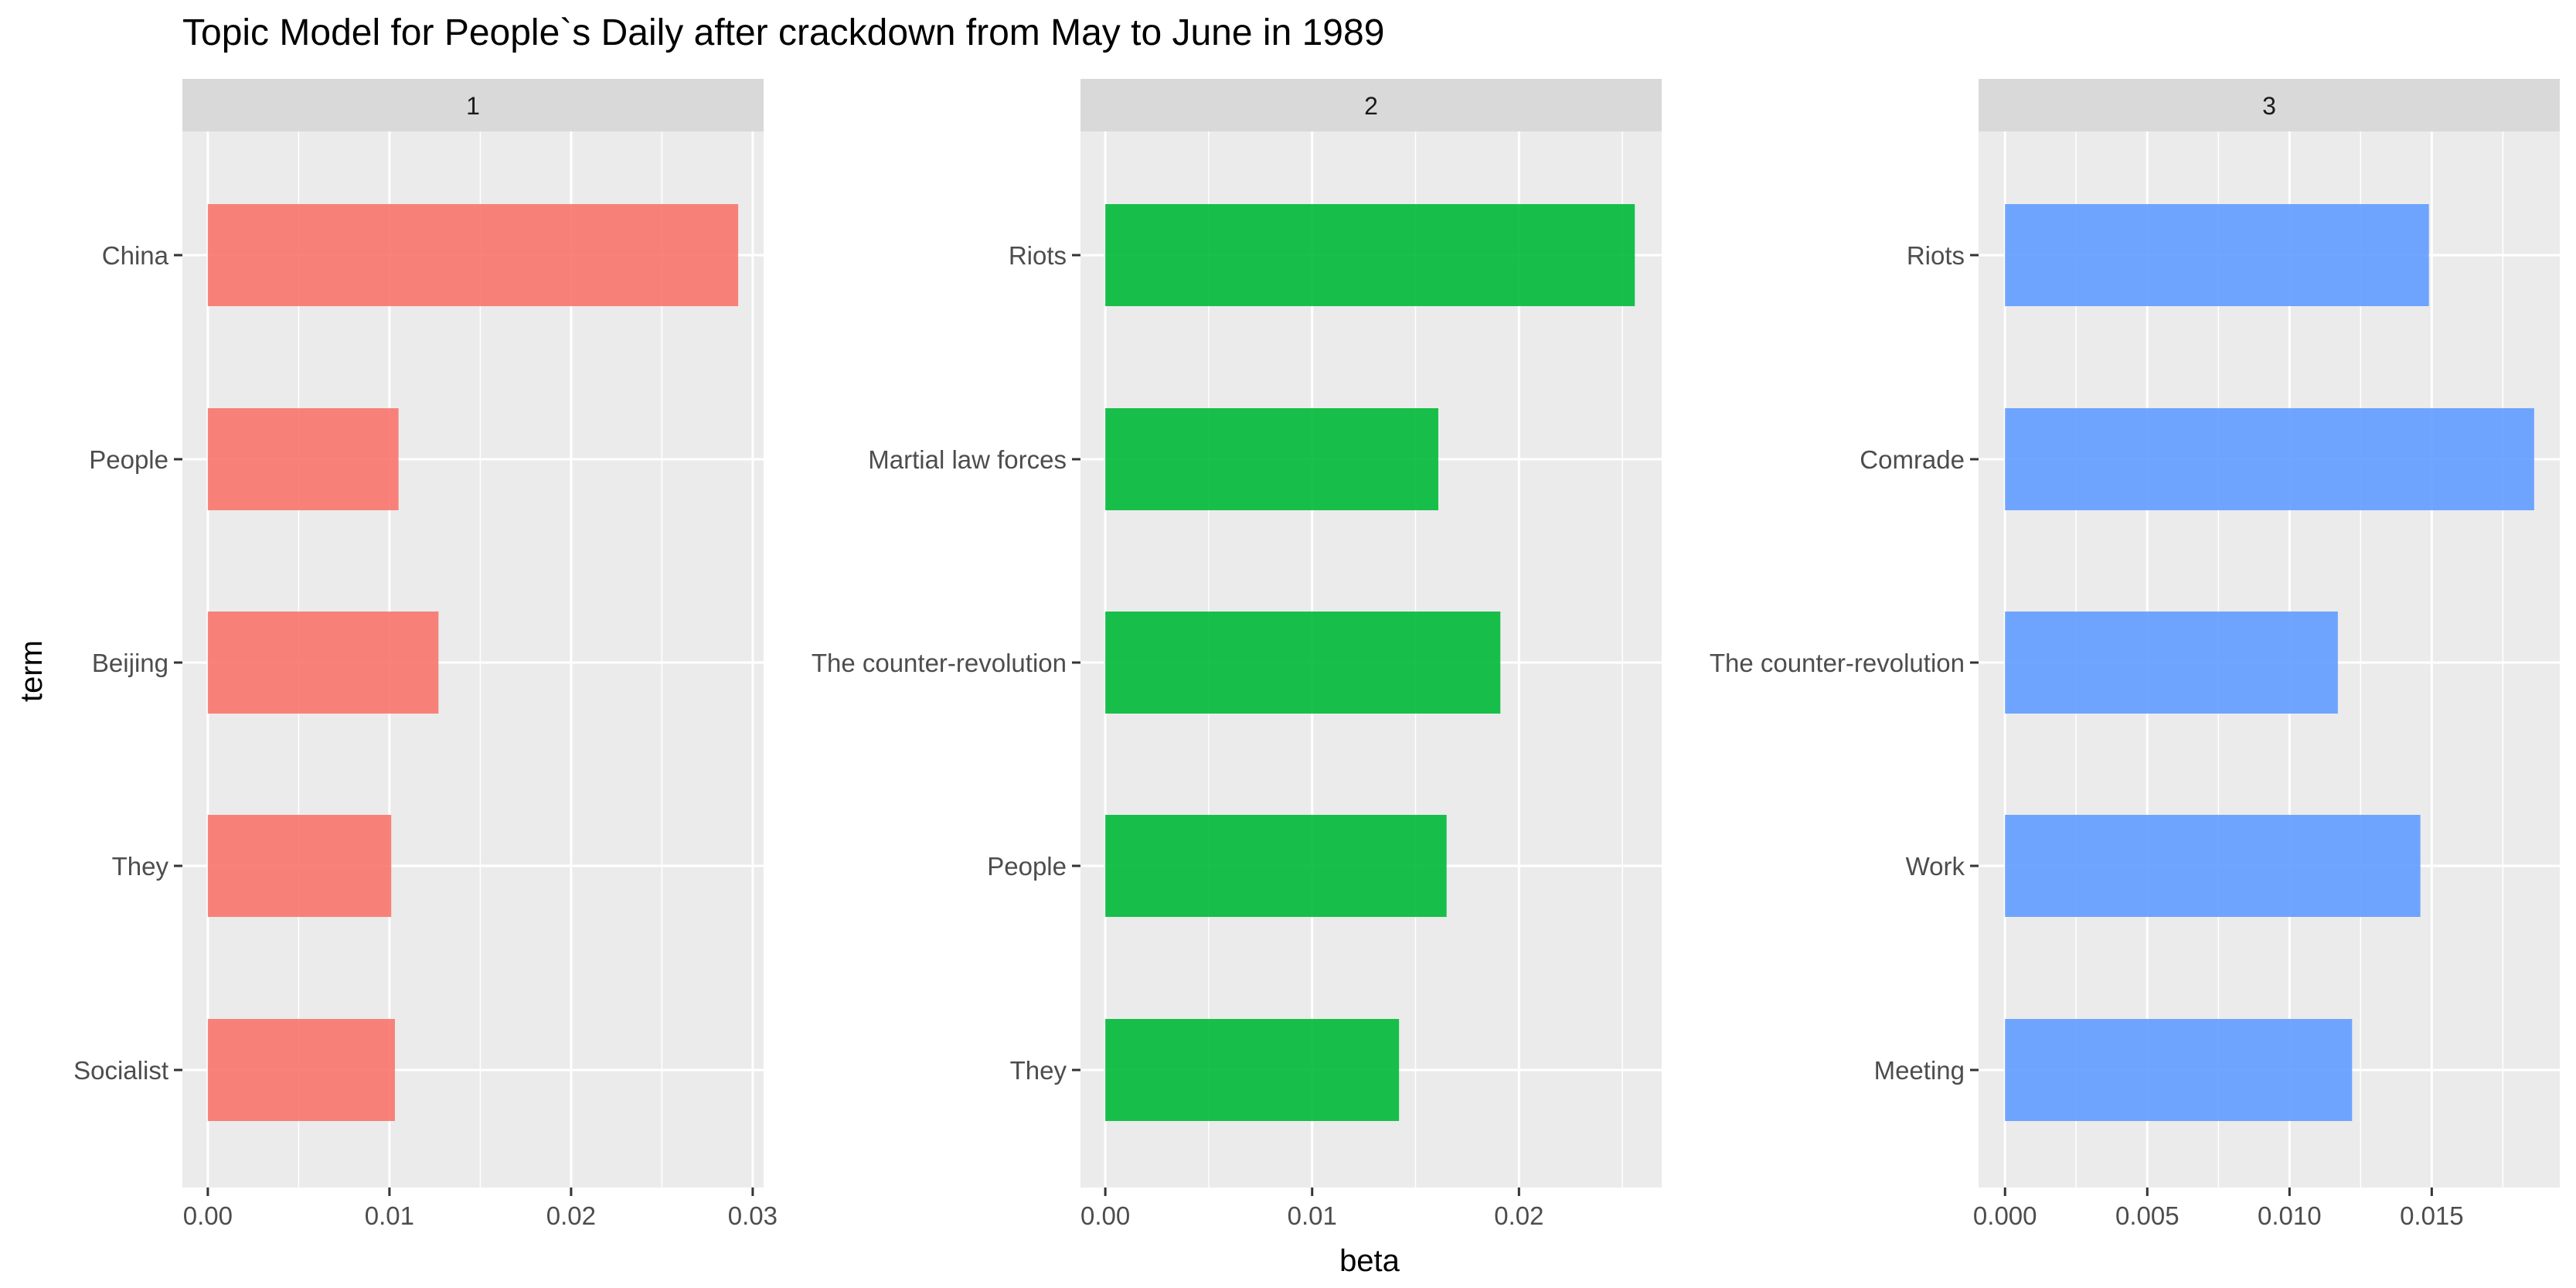 The height and width of the screenshot is (1288, 2576). I want to click on bar-china, so click(473, 255).